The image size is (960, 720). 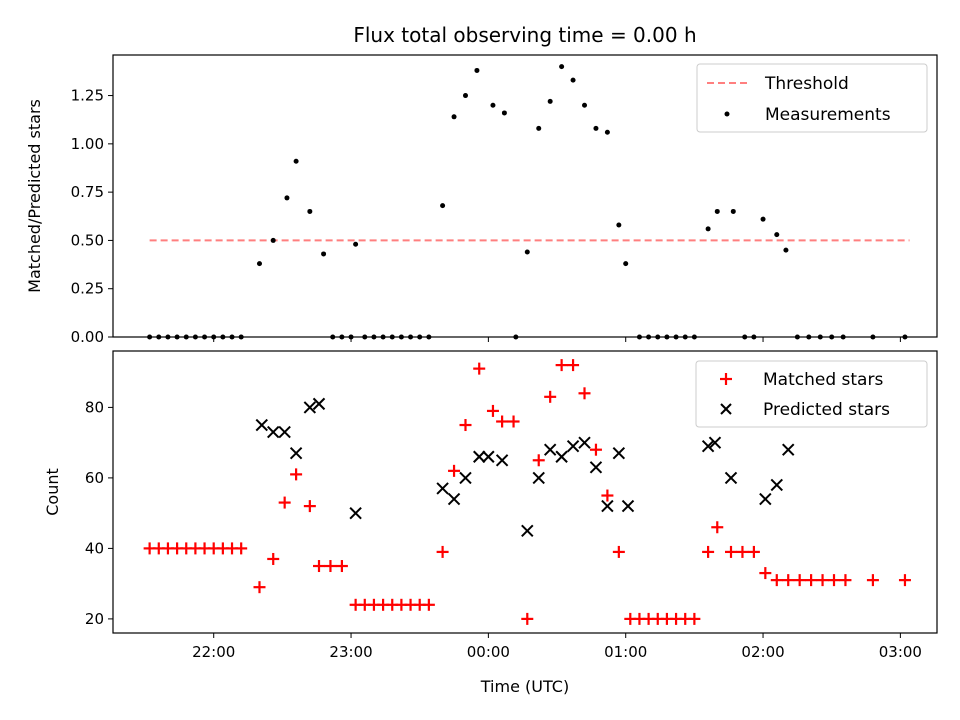 What do you see at coordinates (524, 686) in the screenshot?
I see `bottom-x-axis-label: Time (UTC)` at bounding box center [524, 686].